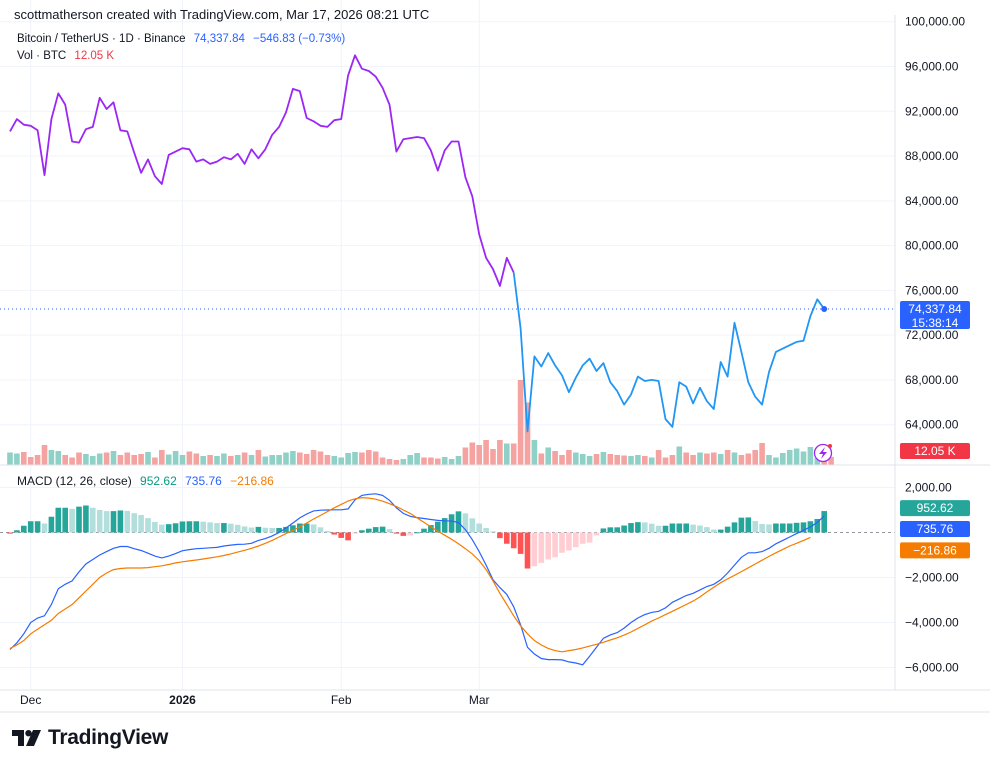 Image resolution: width=990 pixels, height=768 pixels. Describe the element at coordinates (26, 738) in the screenshot. I see `tradingview-logo-icon` at that location.